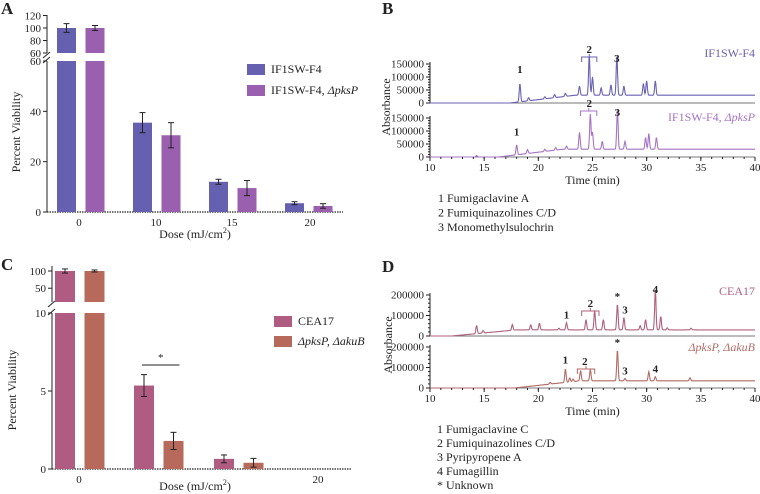  I want to click on chromatogram-trace, so click(592, 370).